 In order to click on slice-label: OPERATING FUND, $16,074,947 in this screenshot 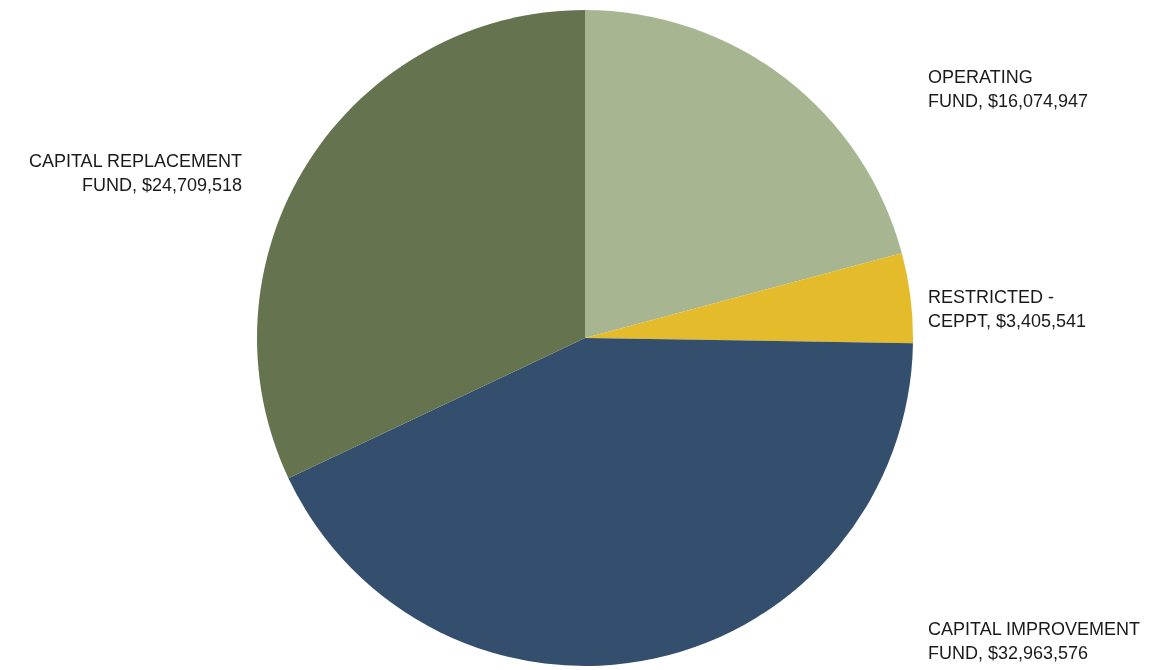, I will do `click(1008, 88)`.